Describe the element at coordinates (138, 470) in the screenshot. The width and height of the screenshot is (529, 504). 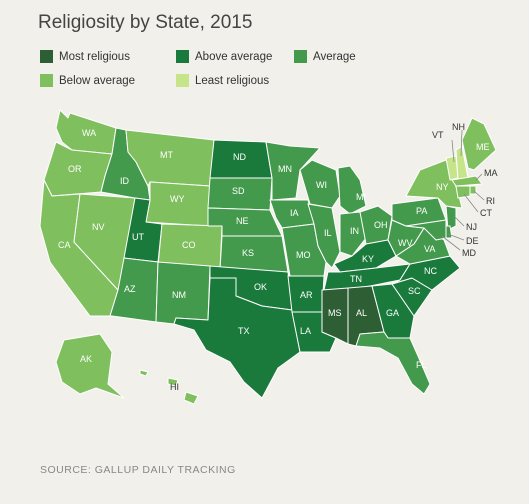
I see `source-note: SOURCE: GALLUP DAILY TRACKING` at that location.